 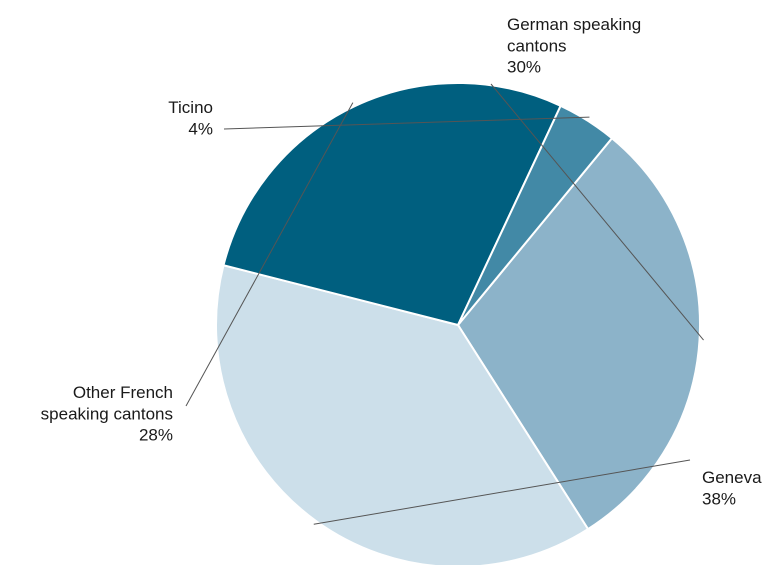 I want to click on slice-label-3: Ticino 4%, so click(x=190, y=118).